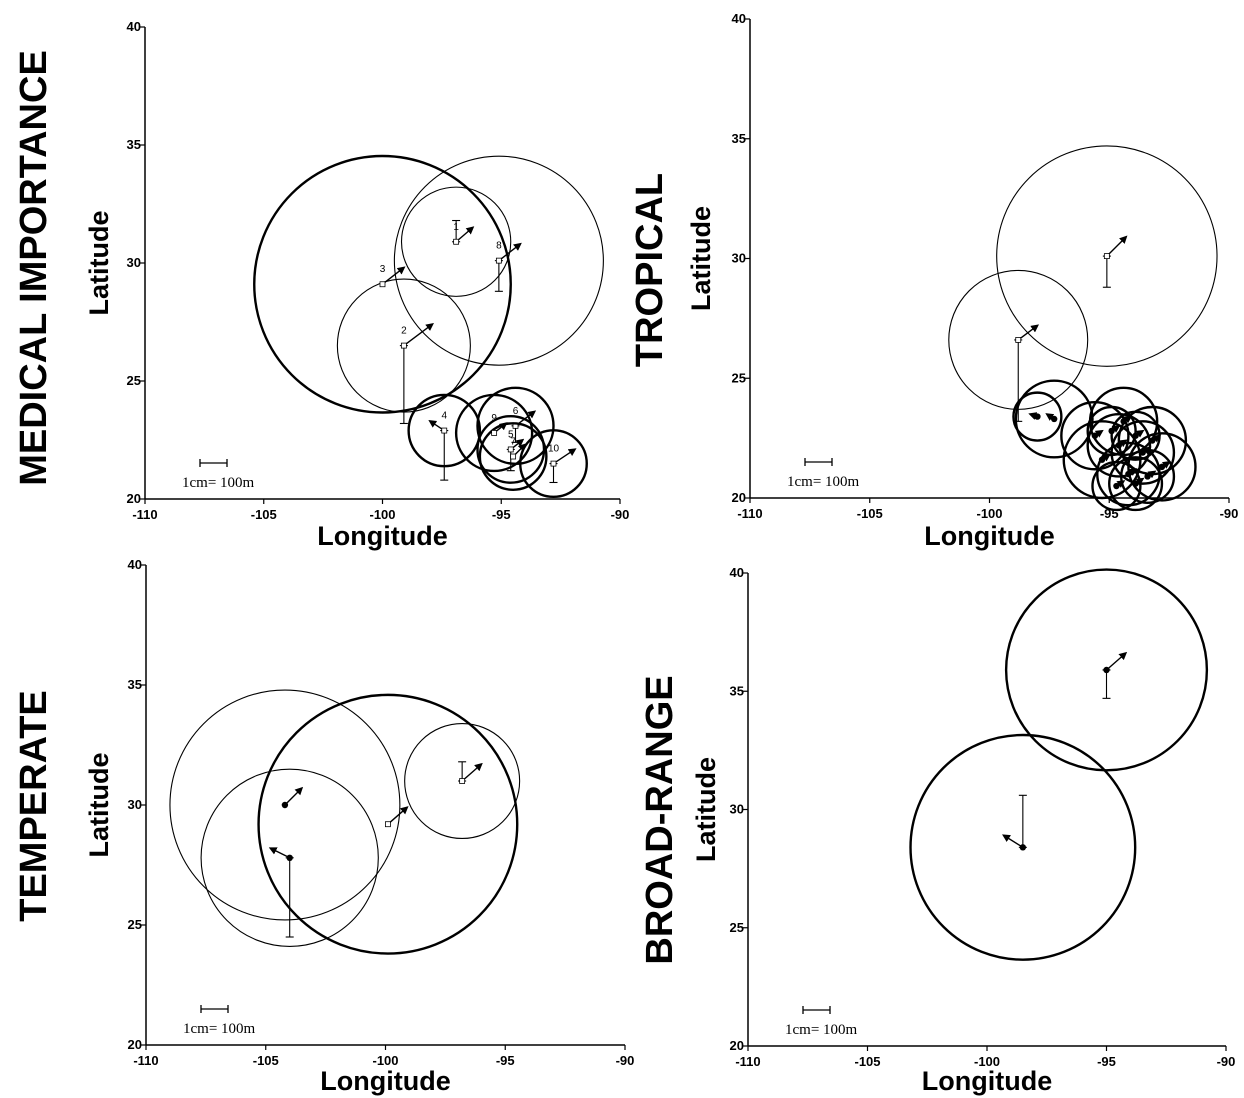 This screenshot has height=1098, width=1244. What do you see at coordinates (660, 819) in the screenshot?
I see `panel-title-broad-range: BROAD-RANGE` at bounding box center [660, 819].